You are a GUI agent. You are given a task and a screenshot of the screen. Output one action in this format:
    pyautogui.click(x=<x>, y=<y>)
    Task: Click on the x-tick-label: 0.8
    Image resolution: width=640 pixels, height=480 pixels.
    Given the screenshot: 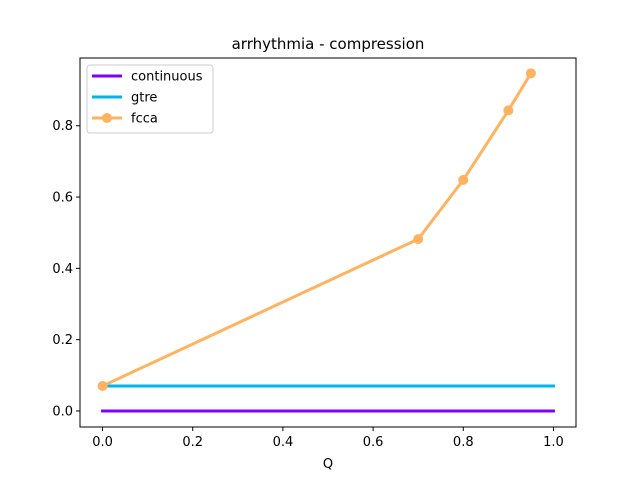 What is the action you would take?
    pyautogui.click(x=463, y=442)
    